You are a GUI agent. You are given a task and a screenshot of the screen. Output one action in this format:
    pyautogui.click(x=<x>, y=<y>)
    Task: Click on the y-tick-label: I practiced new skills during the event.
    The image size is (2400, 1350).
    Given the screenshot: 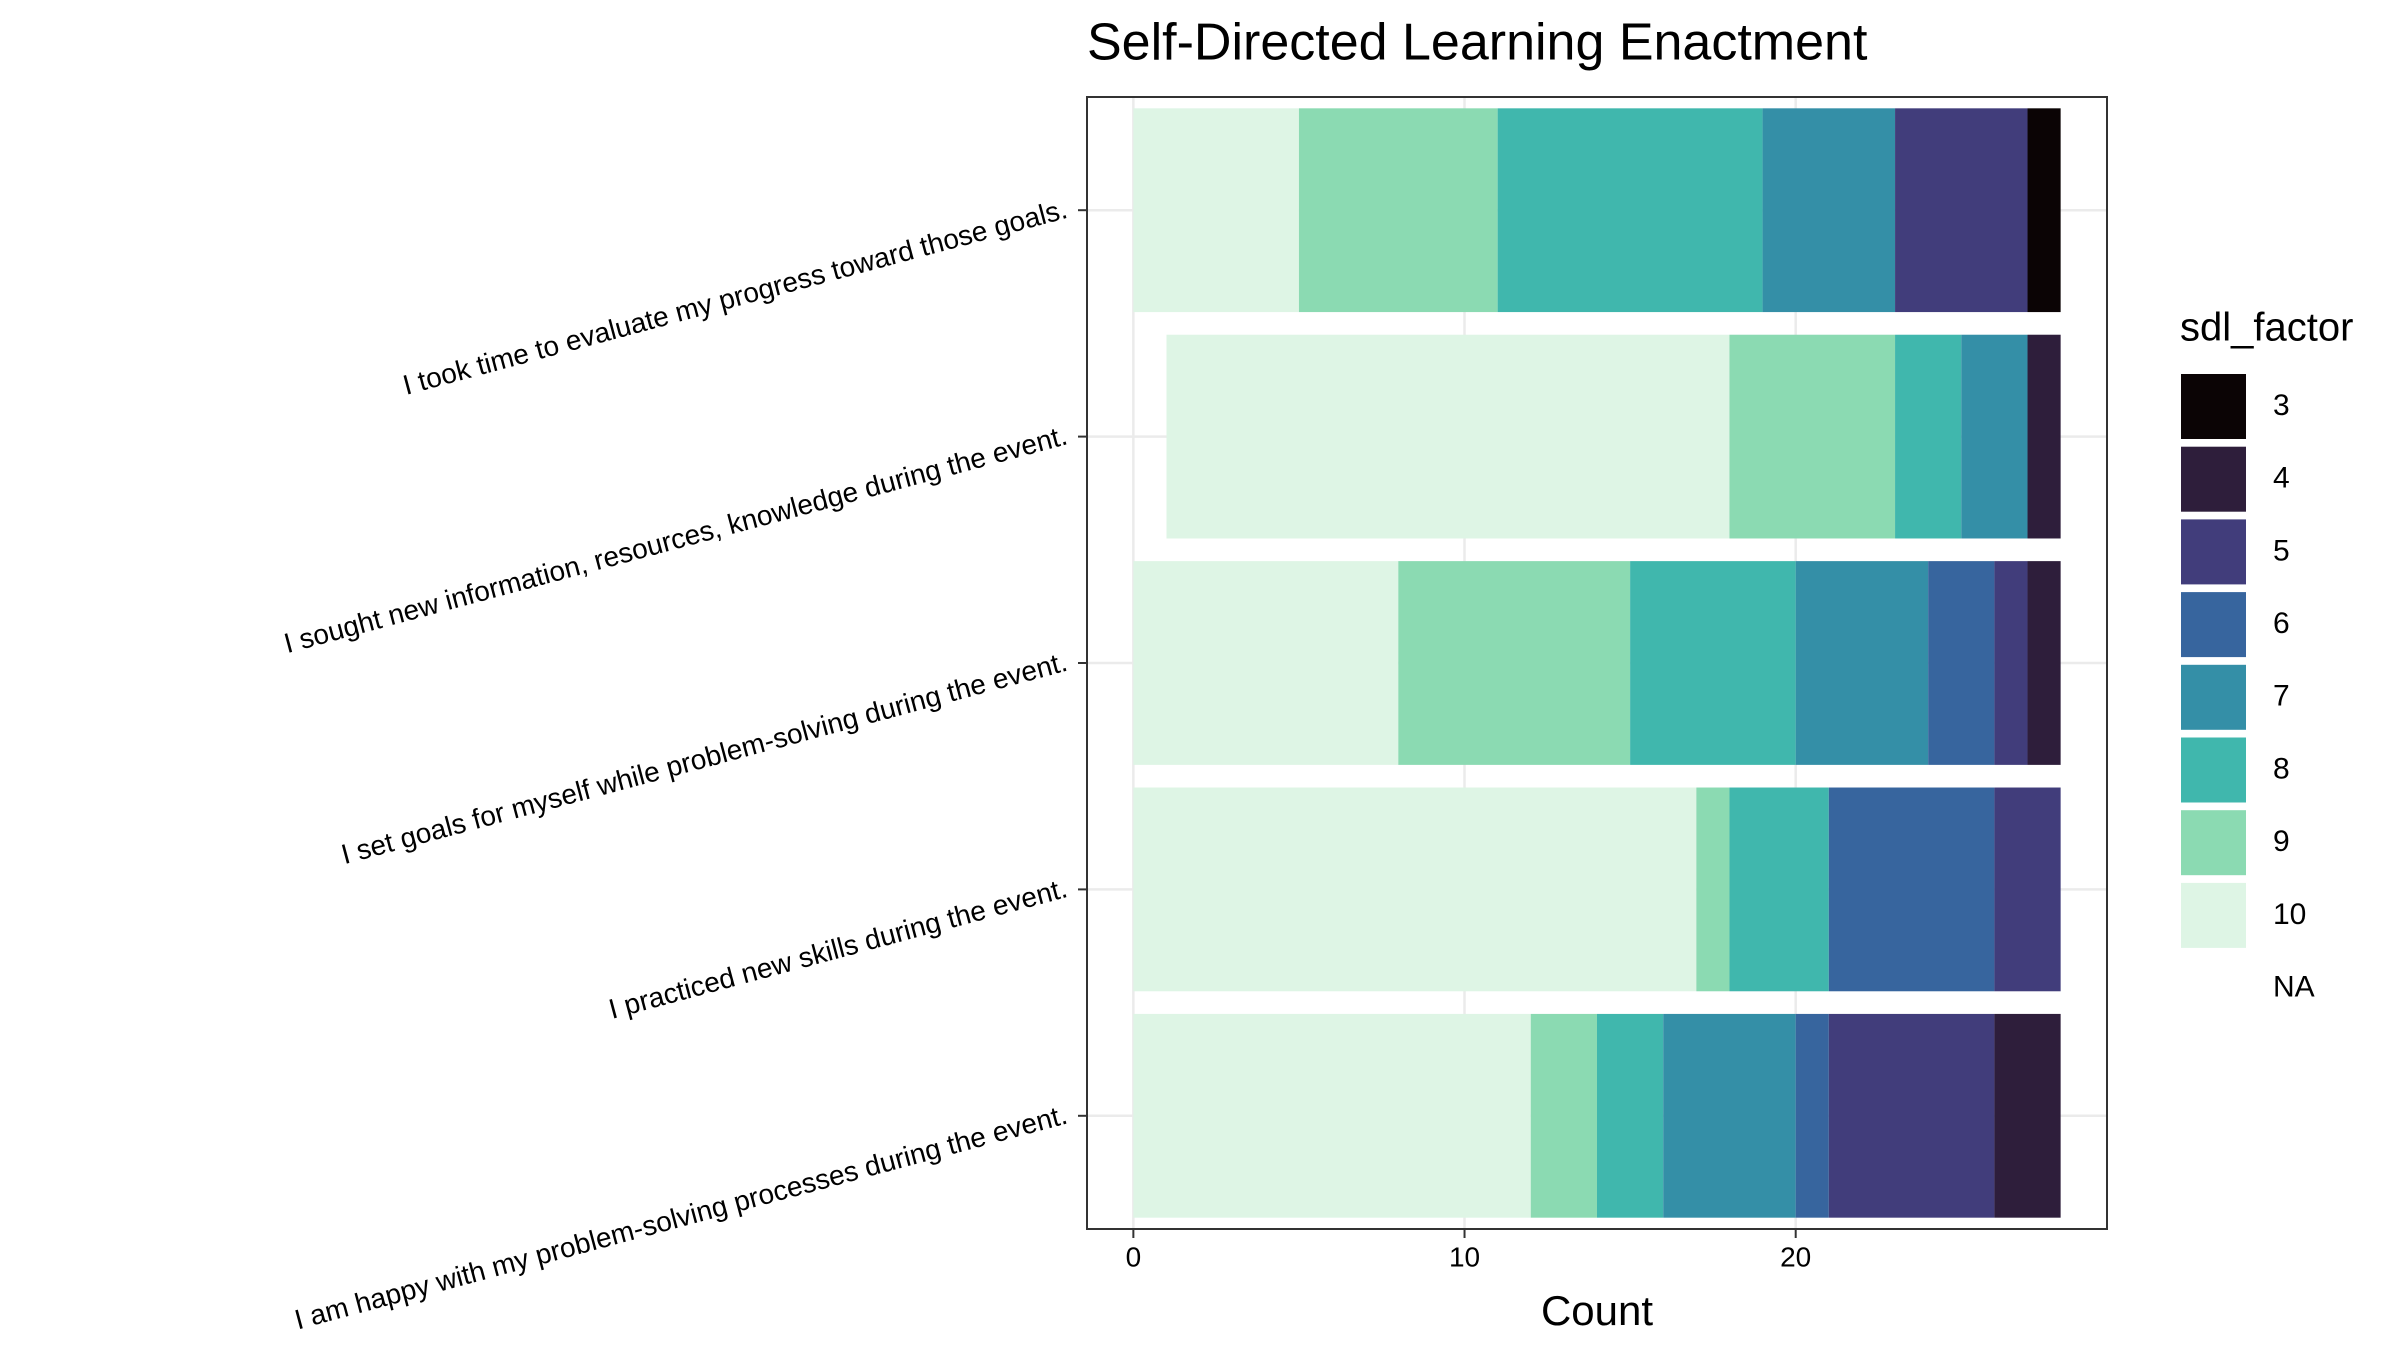 What is the action you would take?
    pyautogui.click(x=837, y=948)
    